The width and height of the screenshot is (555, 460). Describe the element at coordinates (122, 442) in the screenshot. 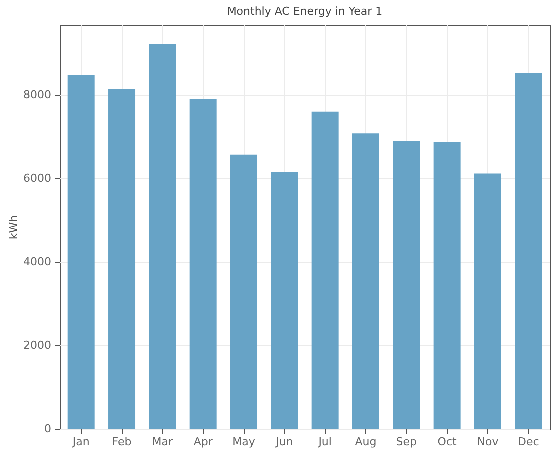

I see `x-tick-label: Feb` at that location.